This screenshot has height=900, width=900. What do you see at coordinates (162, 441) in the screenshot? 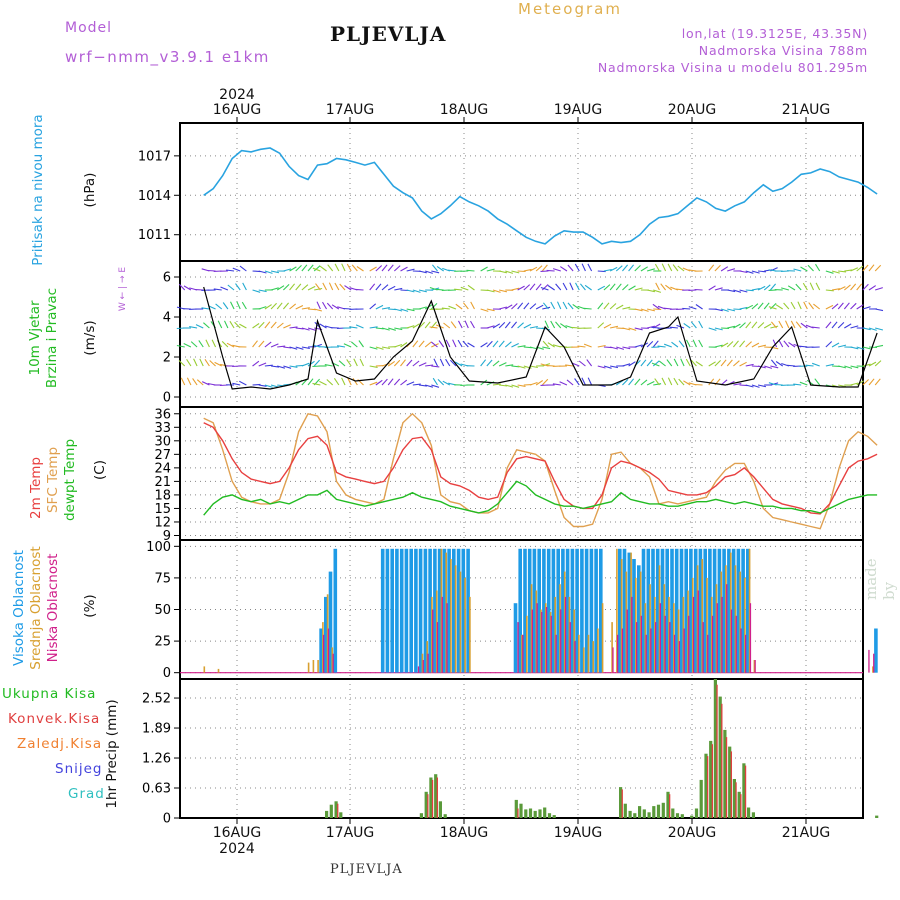
I see `tick-label-y: 30` at bounding box center [162, 441].